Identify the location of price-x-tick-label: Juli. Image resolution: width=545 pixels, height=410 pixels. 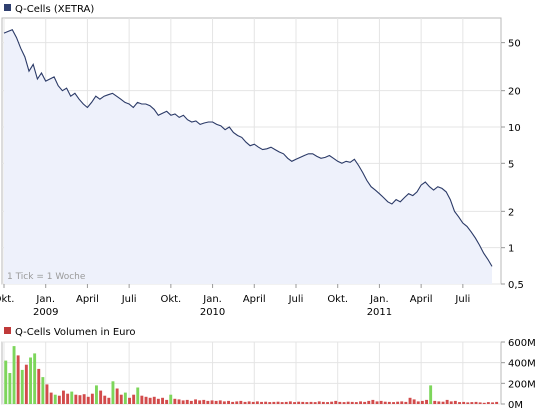
(296, 299).